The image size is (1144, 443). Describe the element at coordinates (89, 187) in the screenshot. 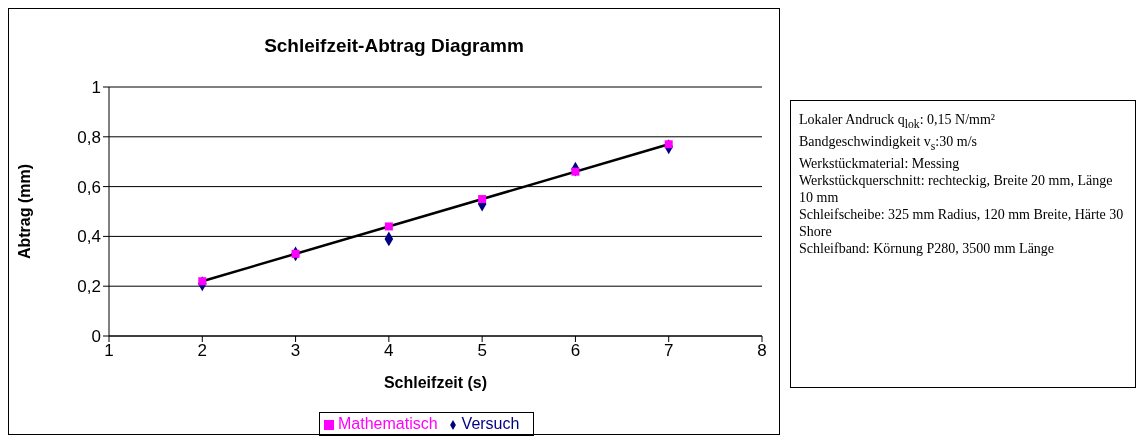

I see `y-tick-label: 0,6` at that location.